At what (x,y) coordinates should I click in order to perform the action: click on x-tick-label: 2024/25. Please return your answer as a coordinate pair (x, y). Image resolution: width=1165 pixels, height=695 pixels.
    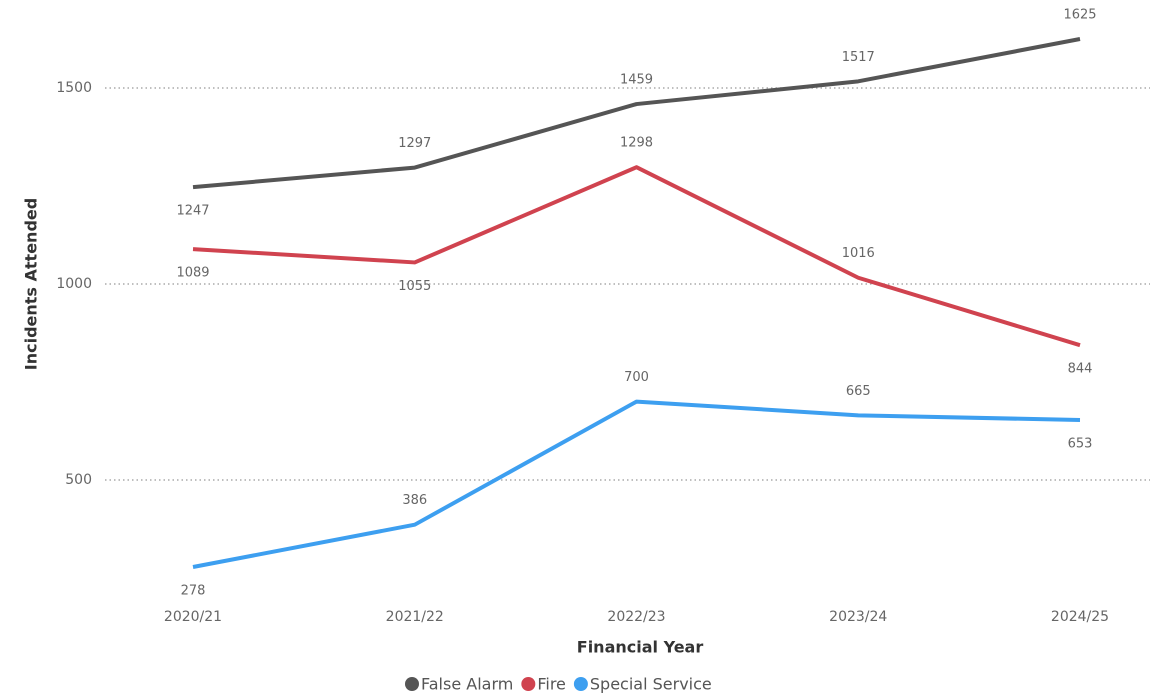
    Looking at the image, I should click on (1080, 617).